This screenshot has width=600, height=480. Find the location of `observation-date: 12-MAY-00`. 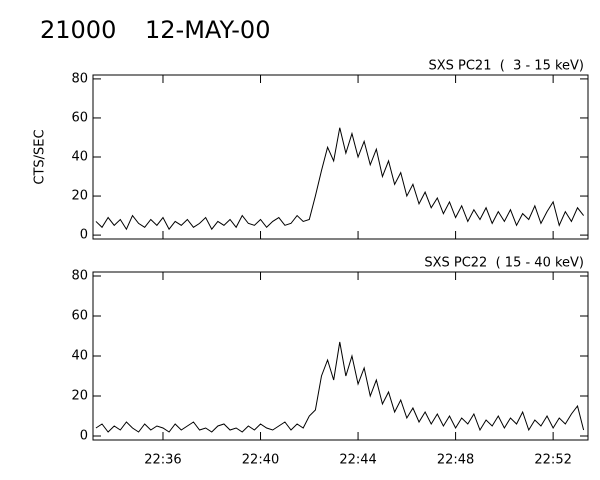

observation-date: 12-MAY-00 is located at coordinates (207, 30).